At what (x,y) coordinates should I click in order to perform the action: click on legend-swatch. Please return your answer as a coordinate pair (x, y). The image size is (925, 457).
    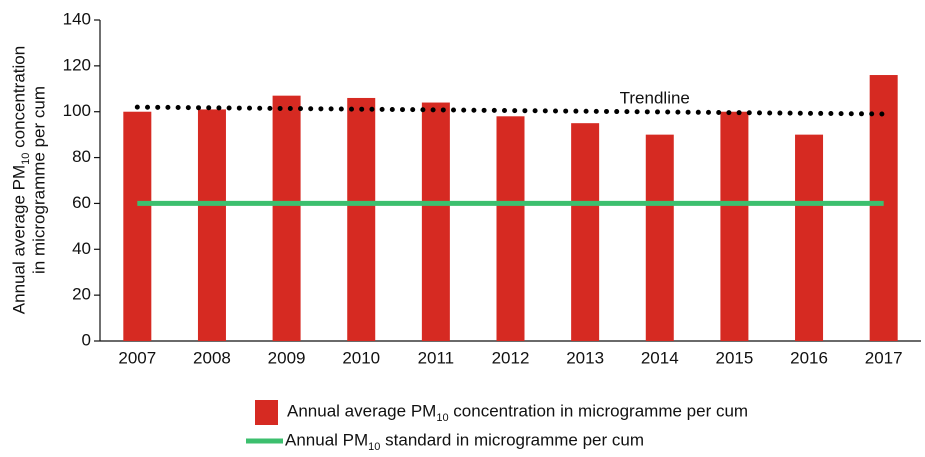
    Looking at the image, I should click on (266, 412).